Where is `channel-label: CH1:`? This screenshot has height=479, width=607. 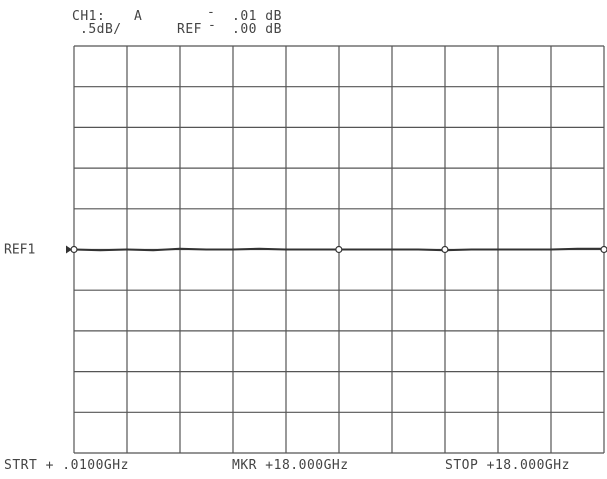 channel-label: CH1: is located at coordinates (89, 16).